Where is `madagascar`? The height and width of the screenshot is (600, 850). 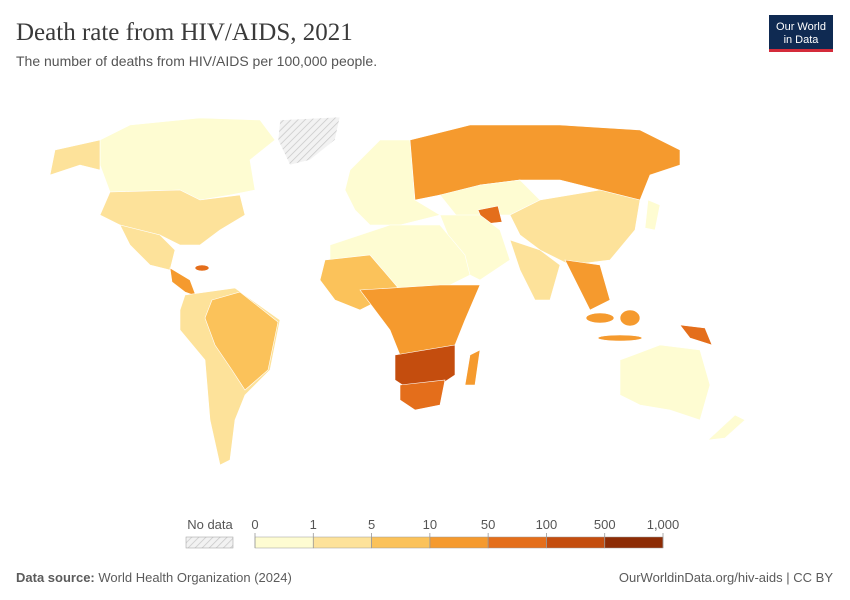
madagascar is located at coordinates (472, 367).